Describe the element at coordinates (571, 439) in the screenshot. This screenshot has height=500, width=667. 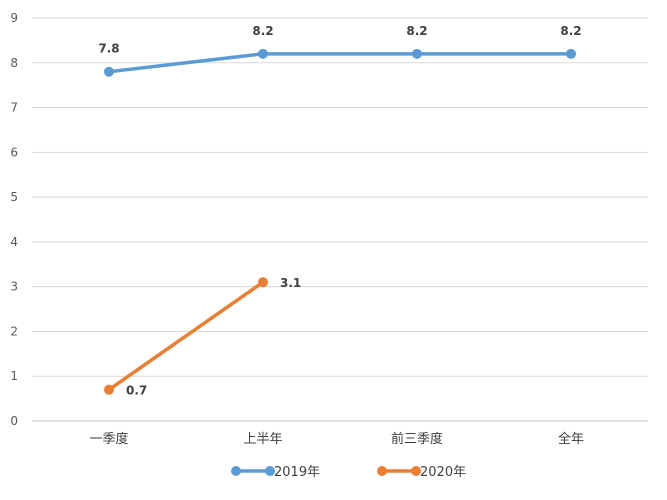
I see `x-tick-label-4: 全年` at that location.